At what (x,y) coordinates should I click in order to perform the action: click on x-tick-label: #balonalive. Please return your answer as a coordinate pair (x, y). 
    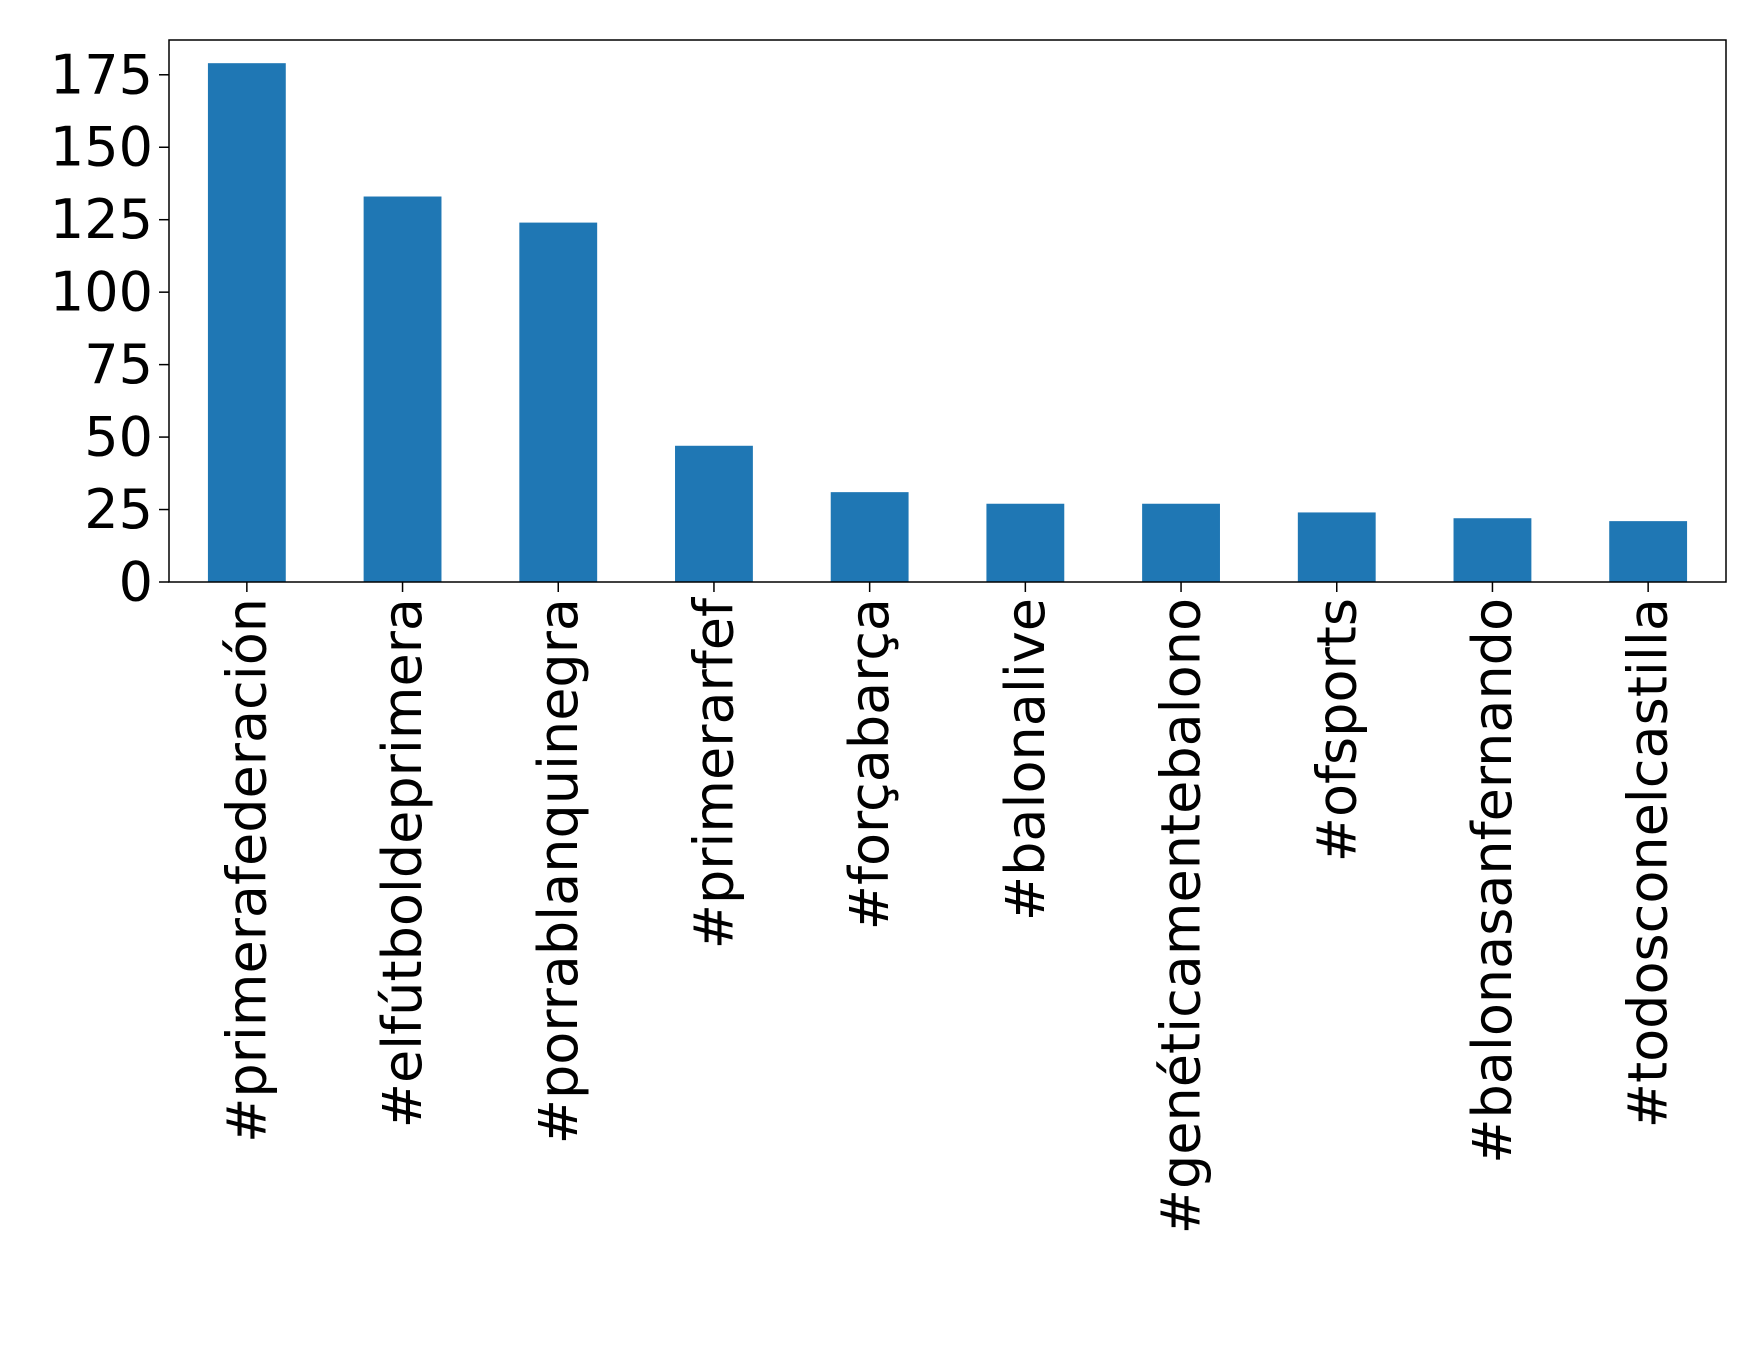
    Looking at the image, I should click on (1025, 759).